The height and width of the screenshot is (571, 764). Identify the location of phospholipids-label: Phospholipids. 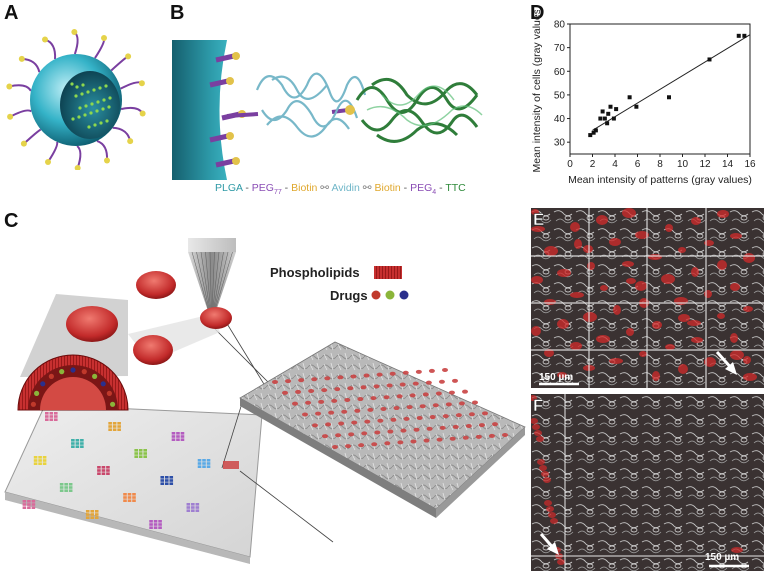
(315, 272).